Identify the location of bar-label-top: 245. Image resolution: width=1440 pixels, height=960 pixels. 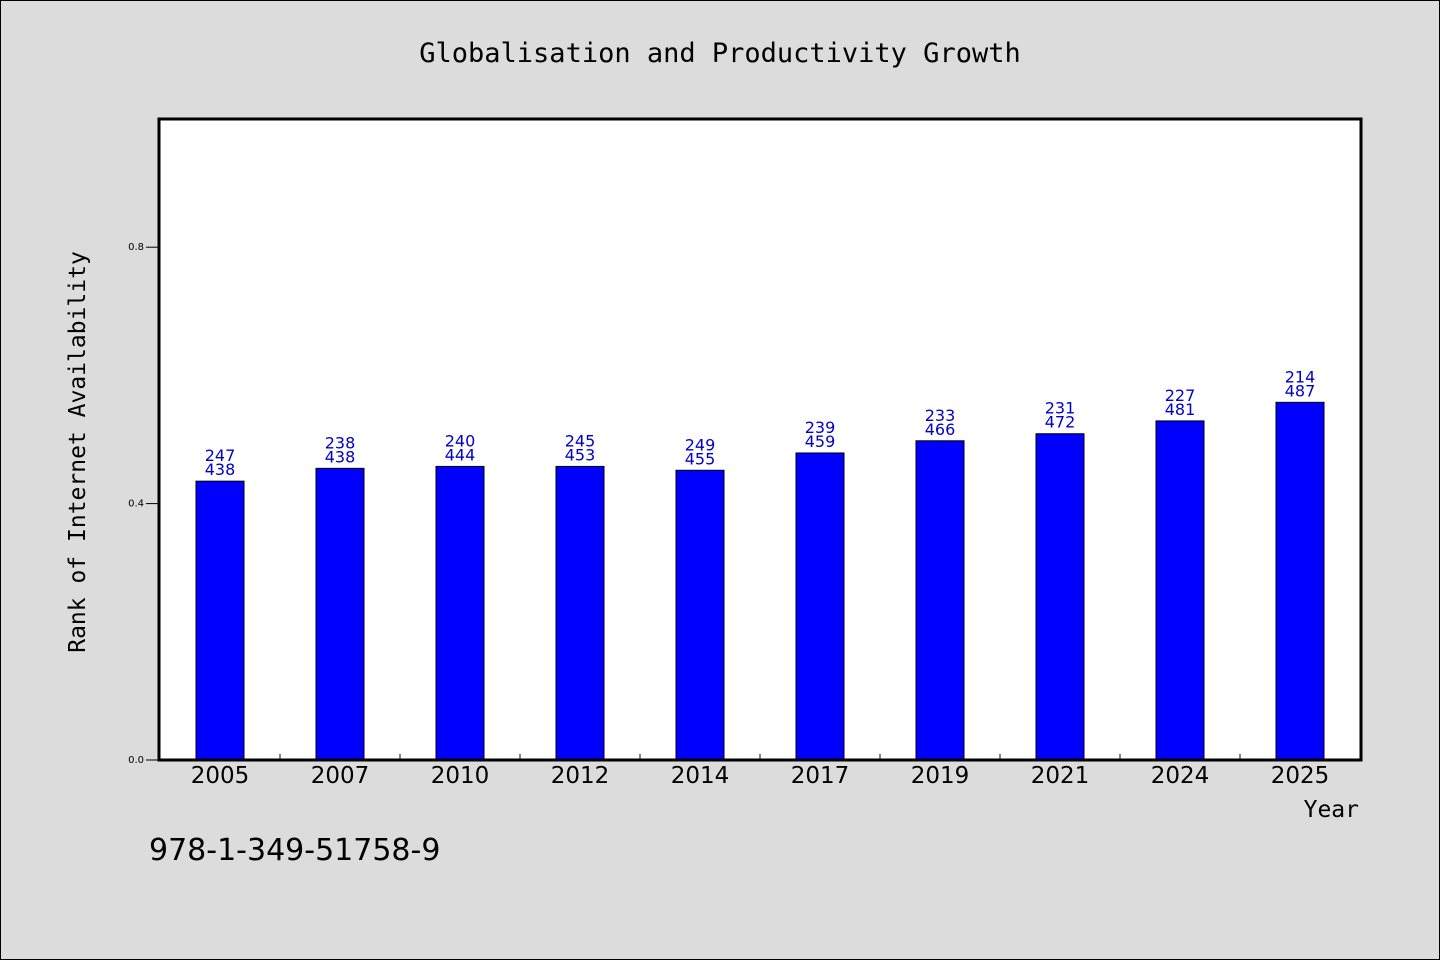
(580, 440).